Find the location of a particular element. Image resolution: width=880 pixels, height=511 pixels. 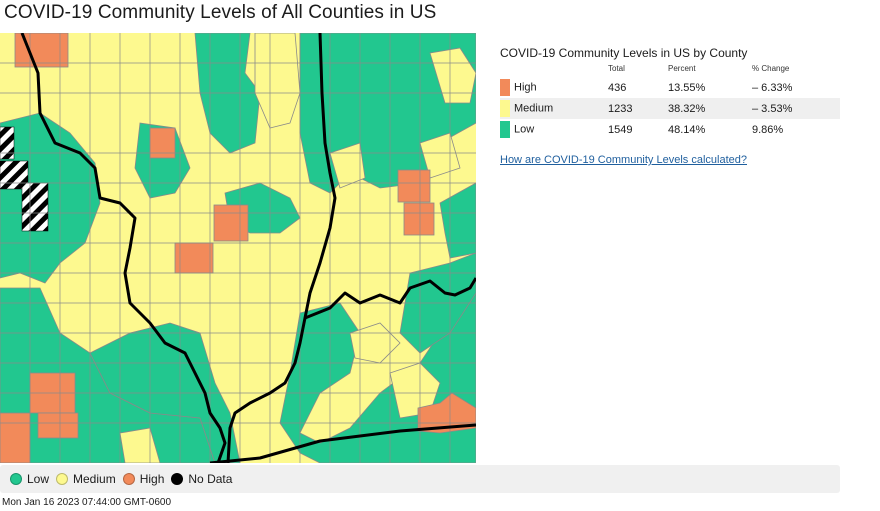

level-label-medium: Medium is located at coordinates (534, 108).